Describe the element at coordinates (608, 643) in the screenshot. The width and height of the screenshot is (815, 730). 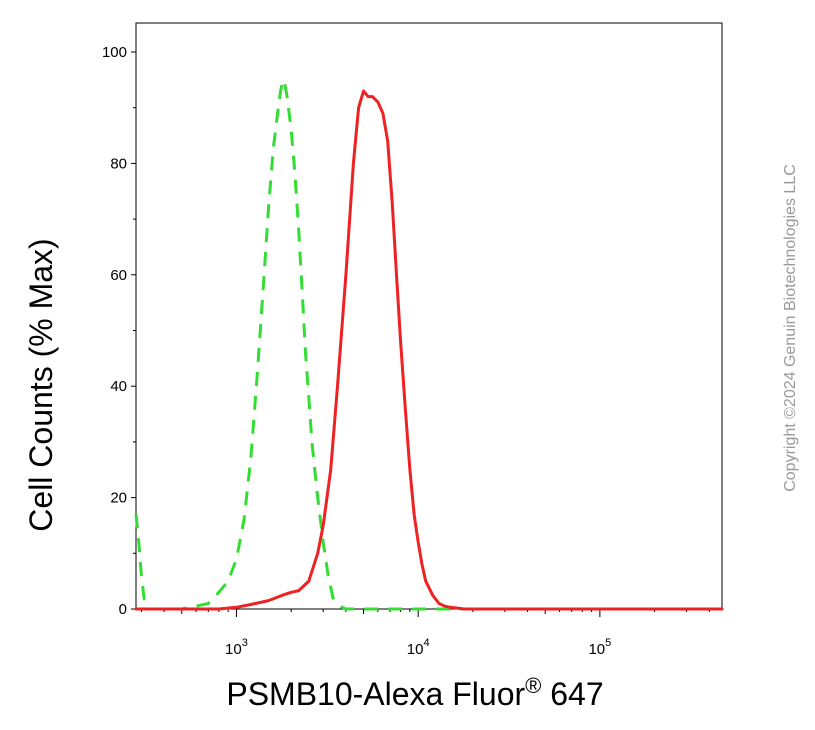
I see `x-tick-exponent: 5` at that location.